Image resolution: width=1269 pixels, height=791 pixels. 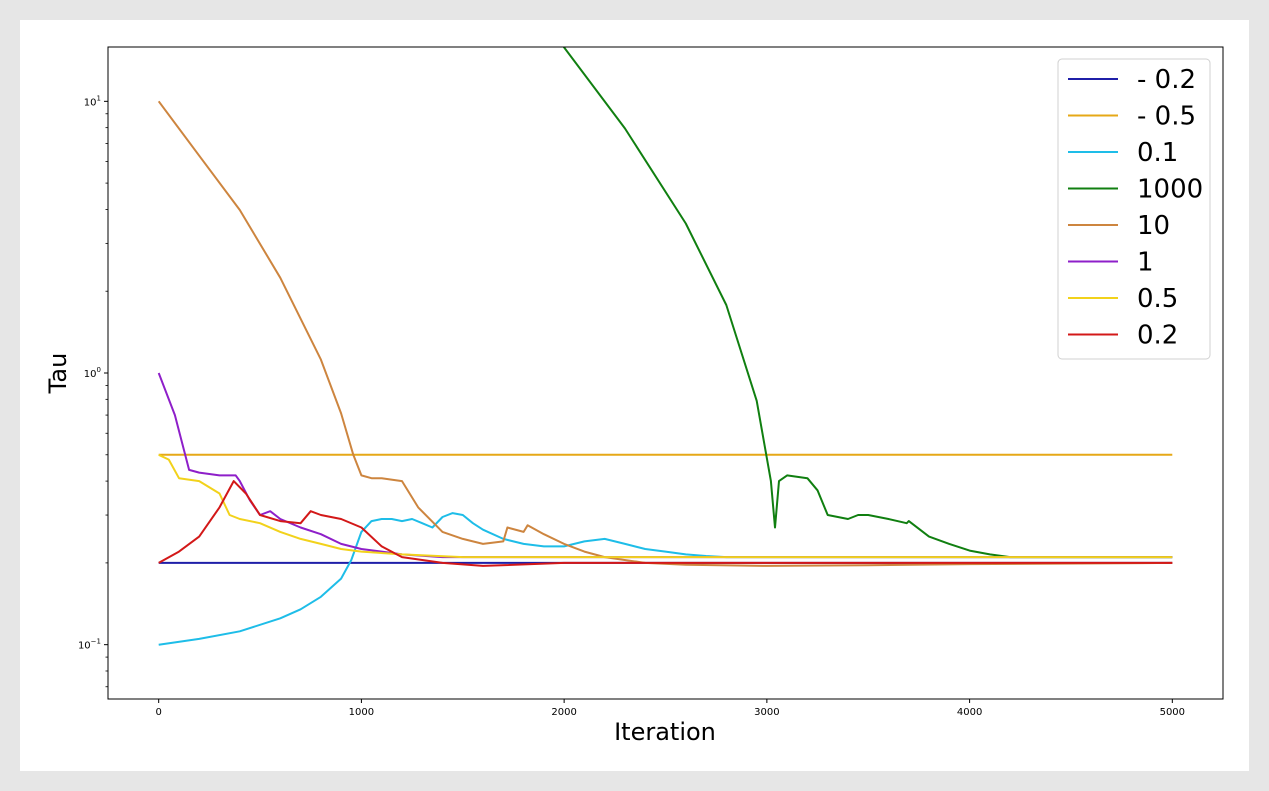 I want to click on legend-label: - 0.5, so click(x=1166, y=117).